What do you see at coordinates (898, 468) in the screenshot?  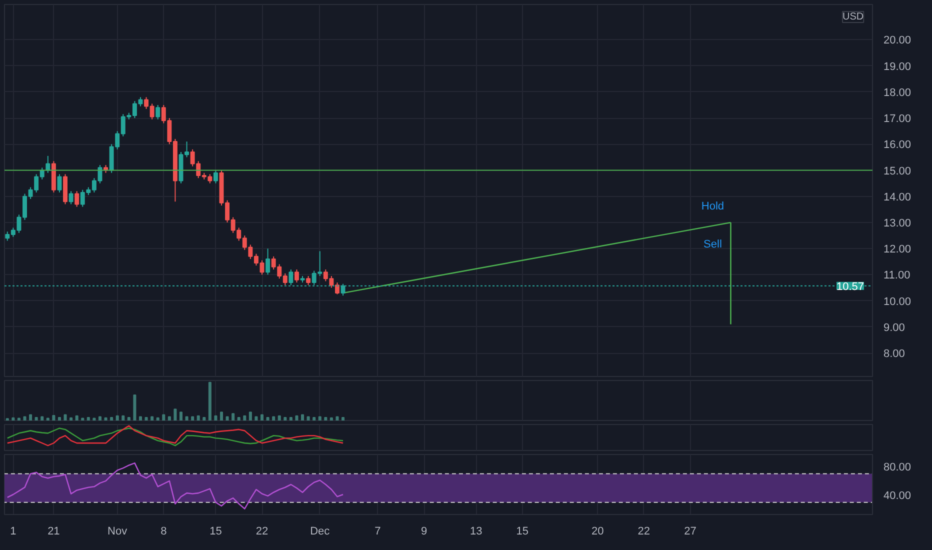 I see `y-tick-label: 80.00` at bounding box center [898, 468].